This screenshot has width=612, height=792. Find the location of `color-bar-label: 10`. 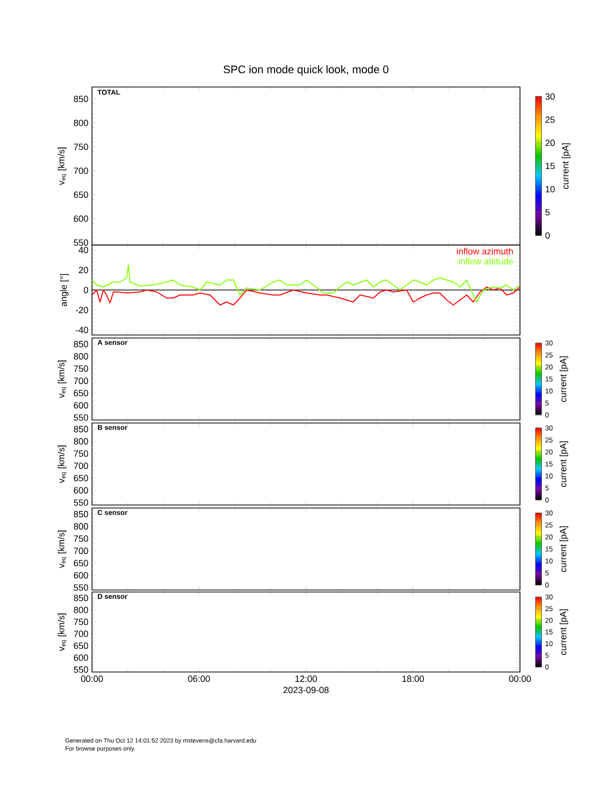

color-bar-label: 10 is located at coordinates (550, 189).